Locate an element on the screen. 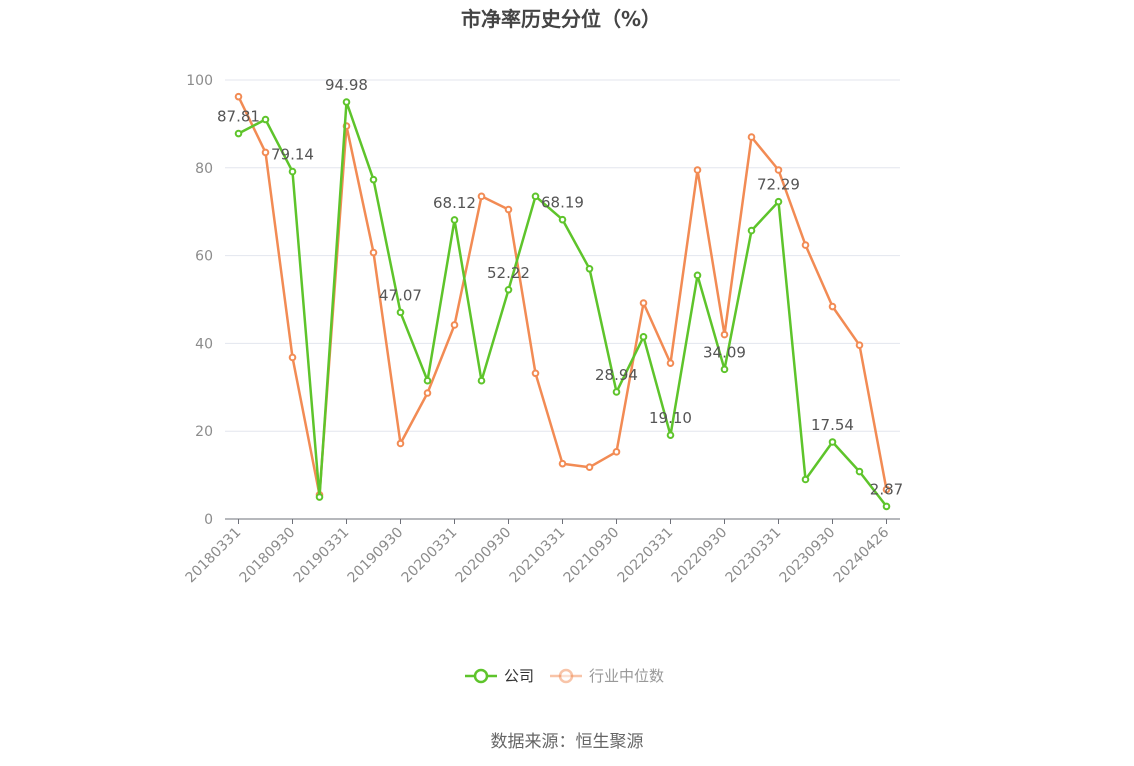  data-label-18: 34.09 is located at coordinates (724, 352).